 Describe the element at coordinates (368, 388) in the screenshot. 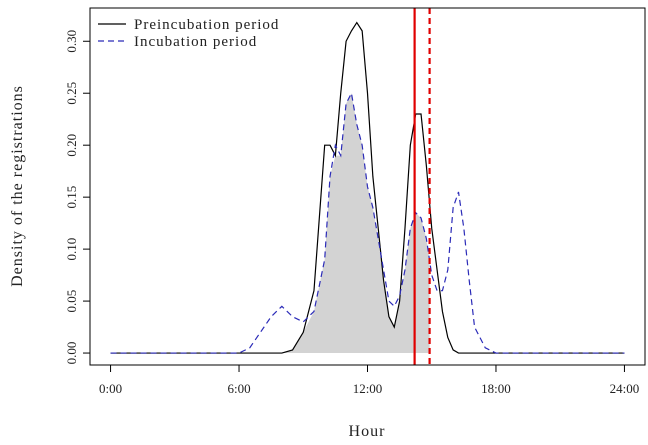

I see `x-tick-label: 12:00` at that location.